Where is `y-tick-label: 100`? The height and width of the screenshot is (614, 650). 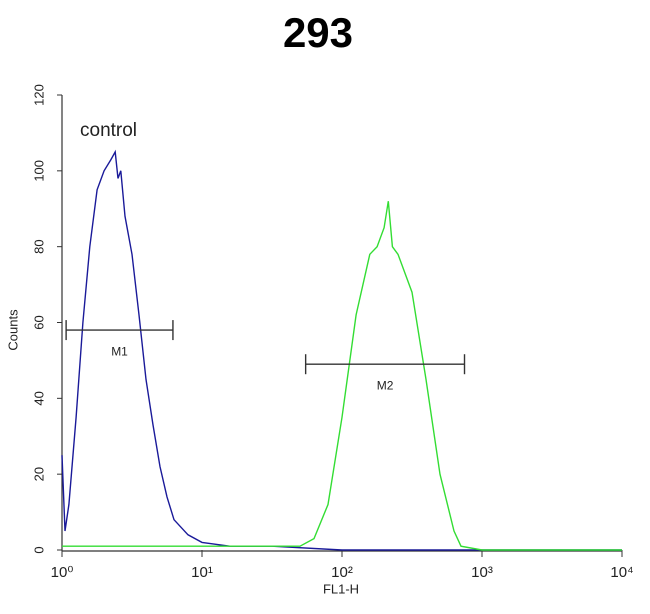 y-tick-label: 100 is located at coordinates (38, 171).